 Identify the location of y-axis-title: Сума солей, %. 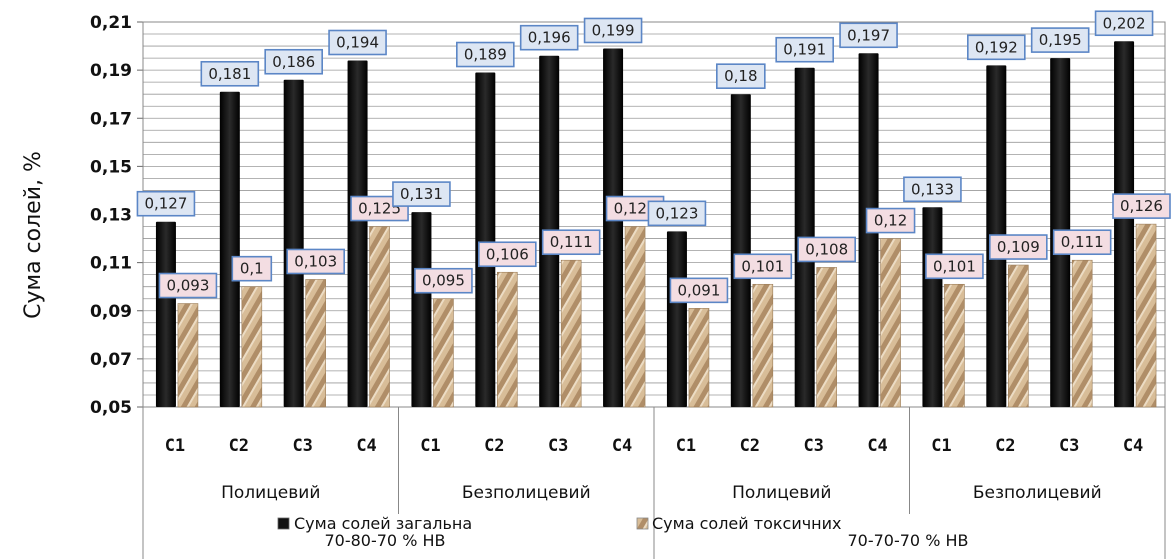
(33, 235).